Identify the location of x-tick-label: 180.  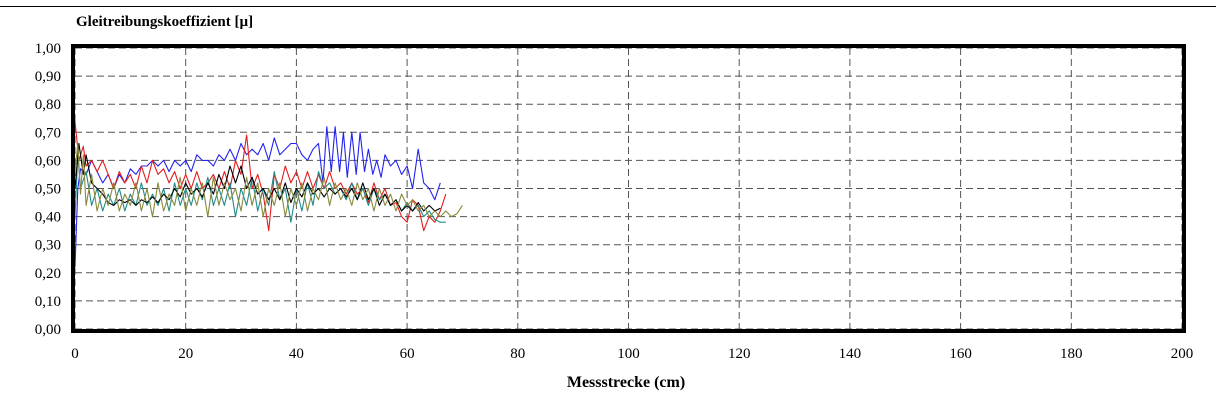
(1071, 354).